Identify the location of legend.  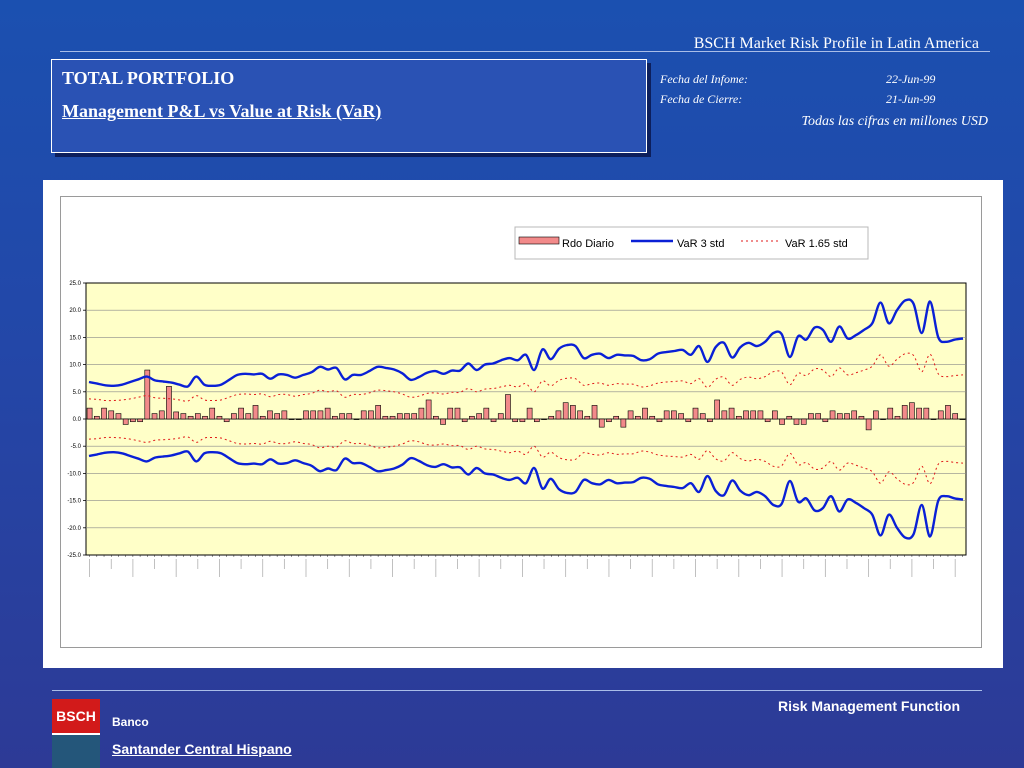
(691, 243).